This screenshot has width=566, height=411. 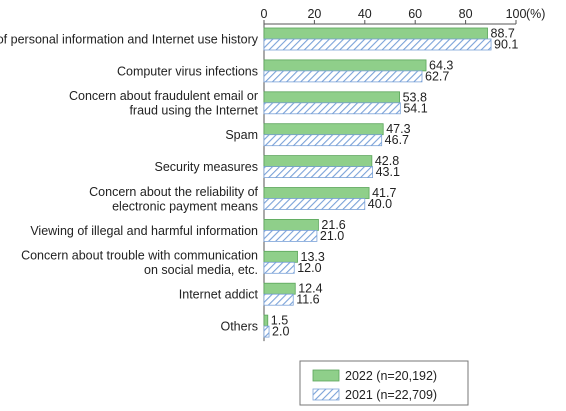 What do you see at coordinates (173, 192) in the screenshot?
I see `category-label-line: Concern about the reliability of` at bounding box center [173, 192].